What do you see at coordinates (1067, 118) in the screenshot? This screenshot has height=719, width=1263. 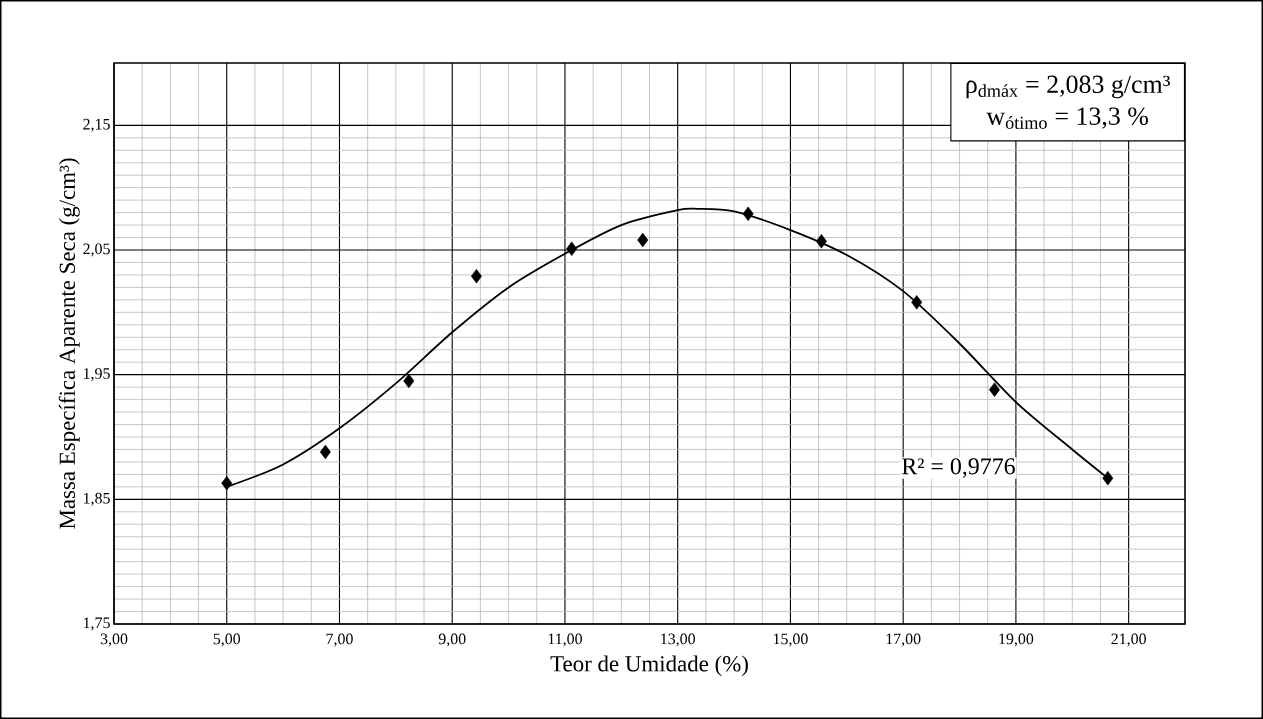 I see `annotation: w$_{ótimo}$ = 13,3 %` at bounding box center [1067, 118].